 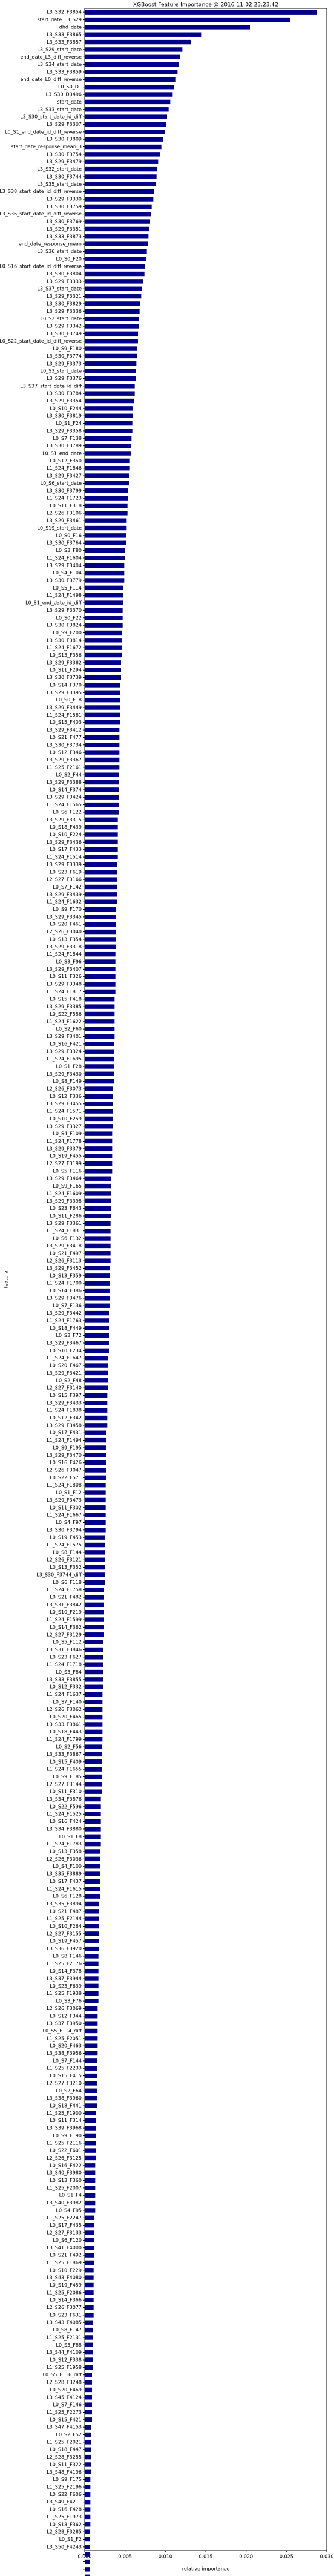 What do you see at coordinates (66, 2165) in the screenshot?
I see `y-tick-label: L0_S16_F422` at bounding box center [66, 2165].